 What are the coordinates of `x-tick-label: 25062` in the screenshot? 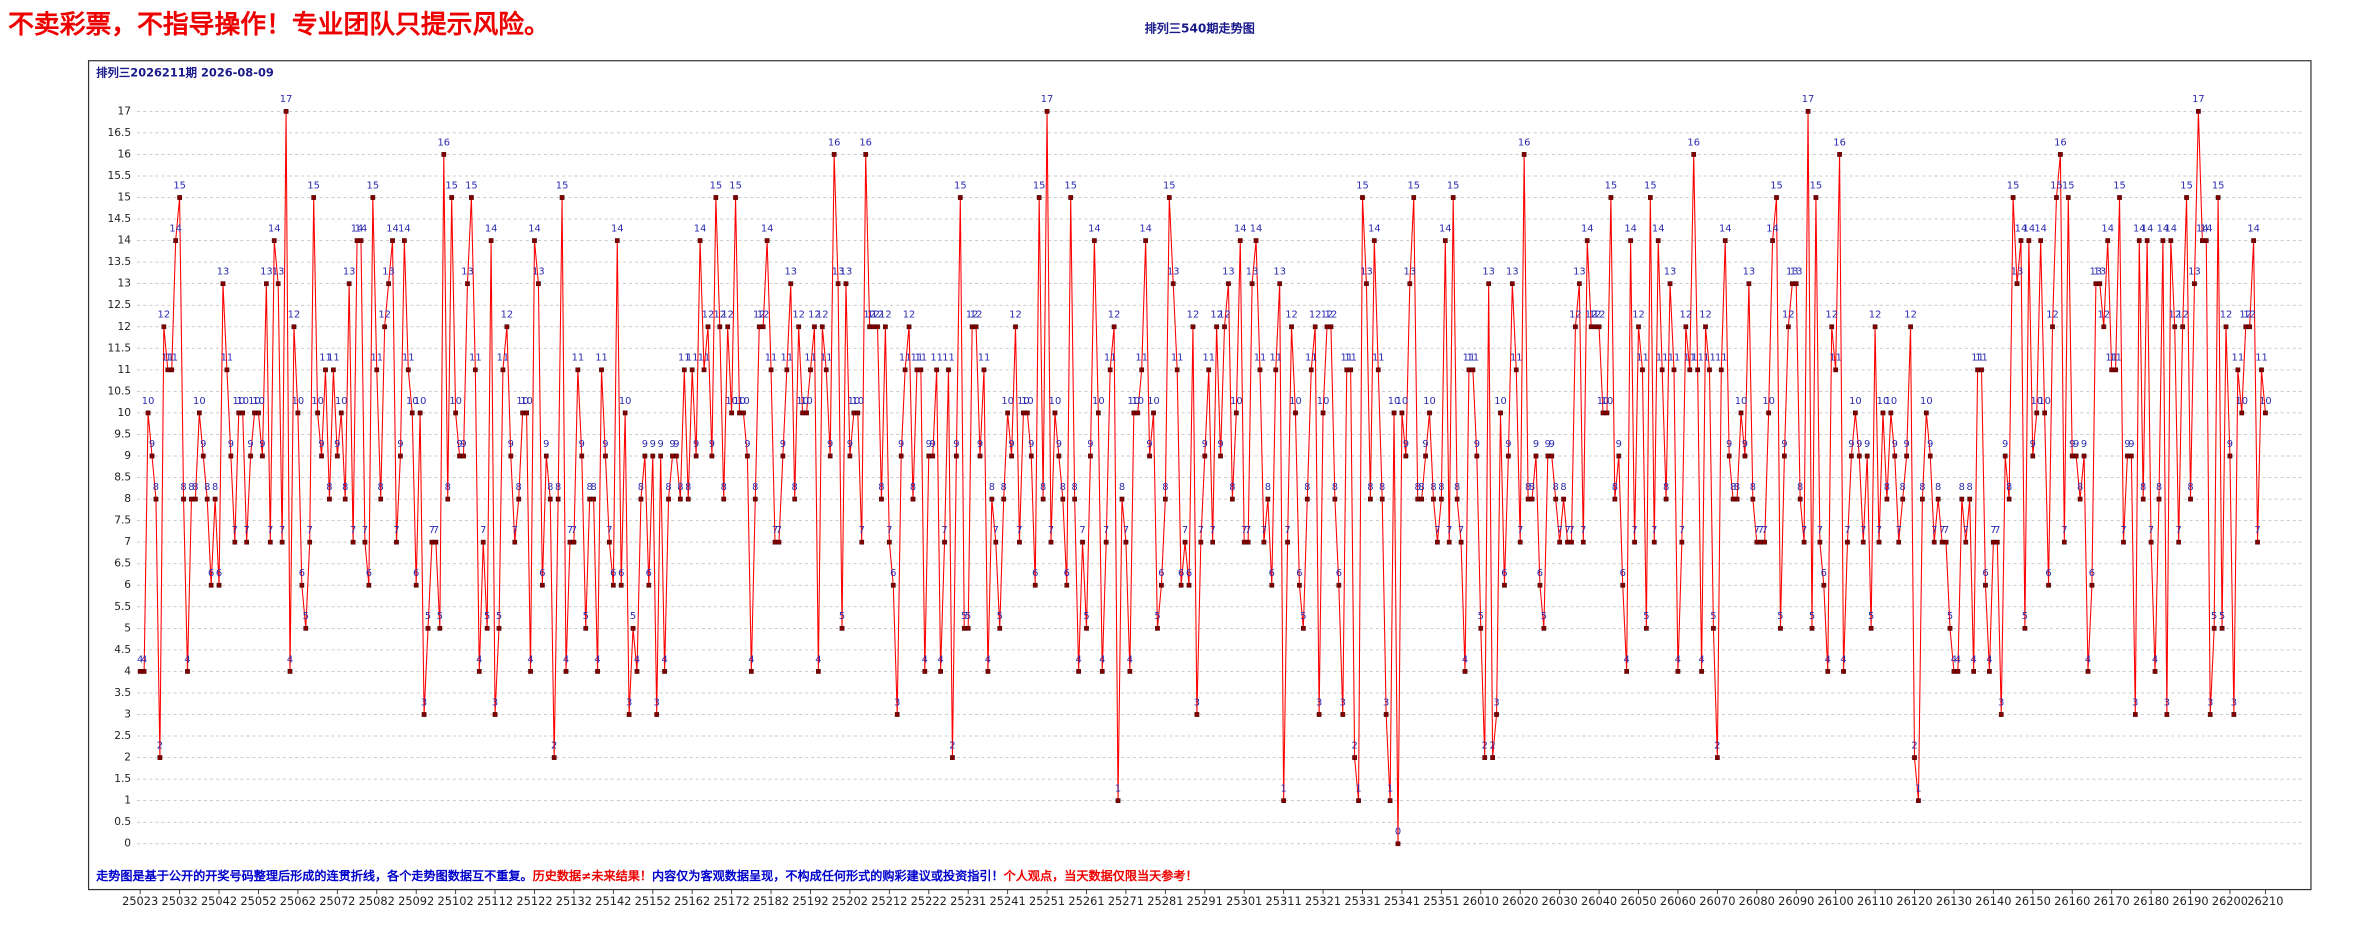 It's located at (298, 901).